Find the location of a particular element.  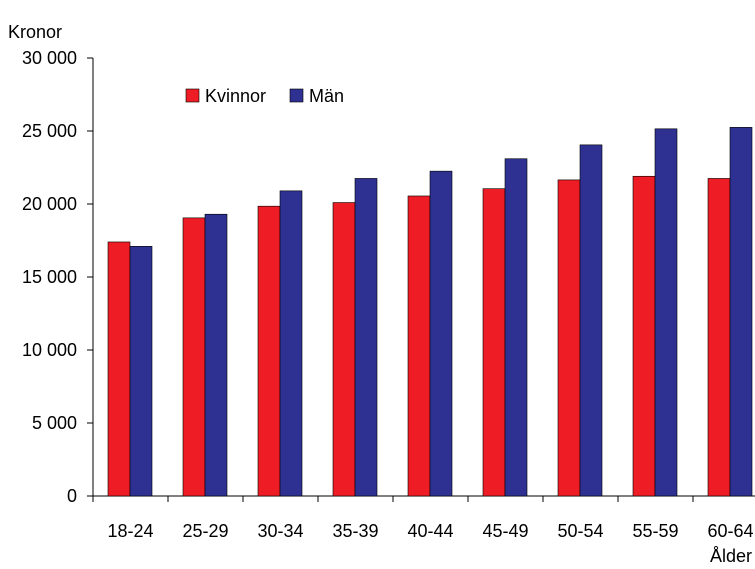

y-tick-label: 15 000 is located at coordinates (49, 277).